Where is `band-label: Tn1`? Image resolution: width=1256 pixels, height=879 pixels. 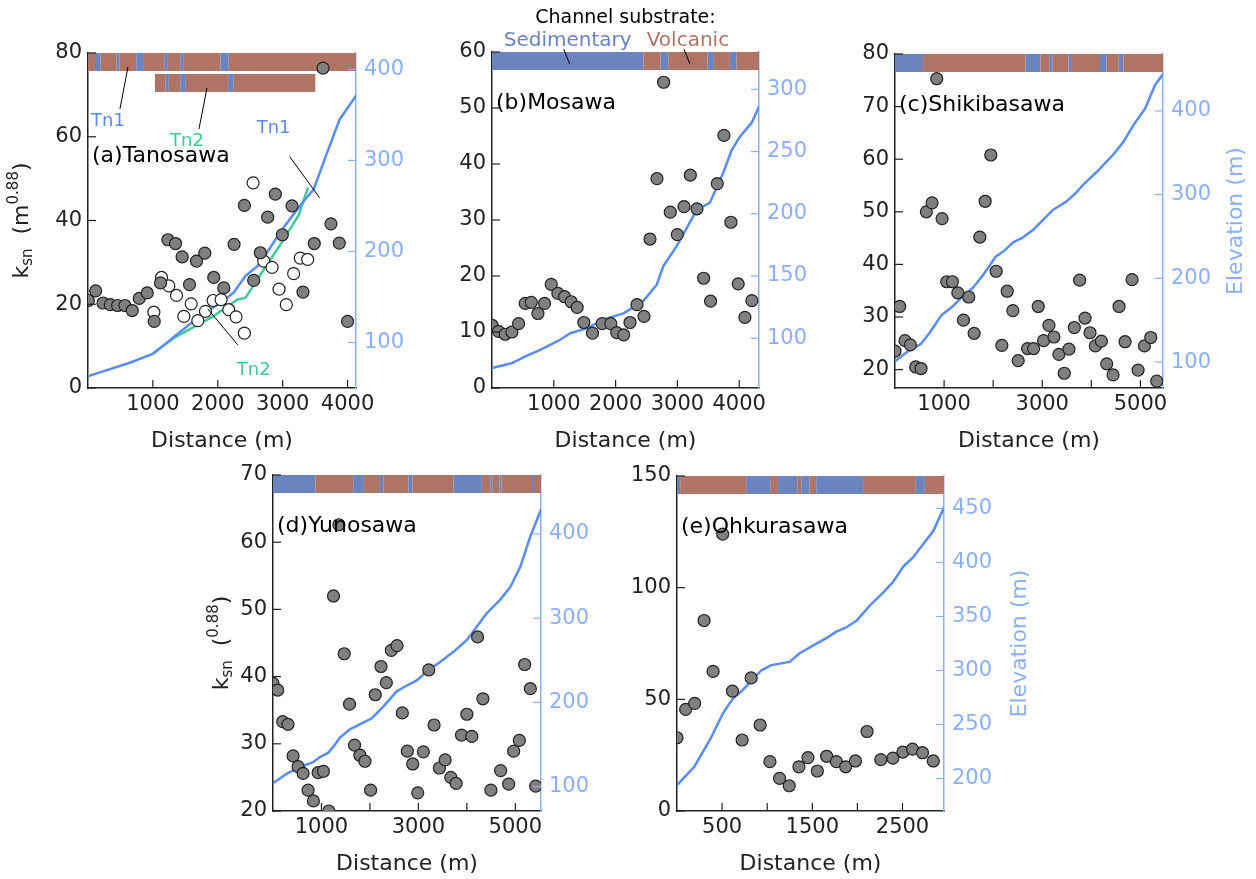 band-label: Tn1 is located at coordinates (107, 119).